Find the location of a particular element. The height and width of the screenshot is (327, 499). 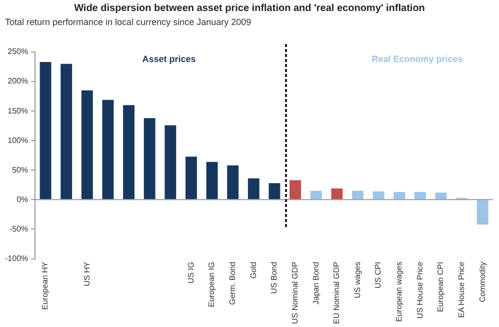

chart-subtitle: Total return performance in local currency since January 2009 is located at coordinates (128, 22).